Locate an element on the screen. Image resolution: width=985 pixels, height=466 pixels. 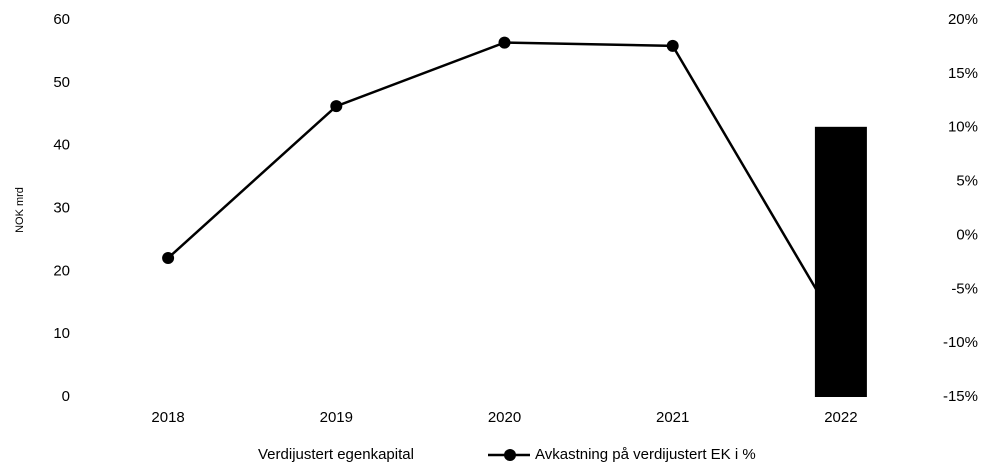
y2-tick-label: 5% is located at coordinates (967, 181).